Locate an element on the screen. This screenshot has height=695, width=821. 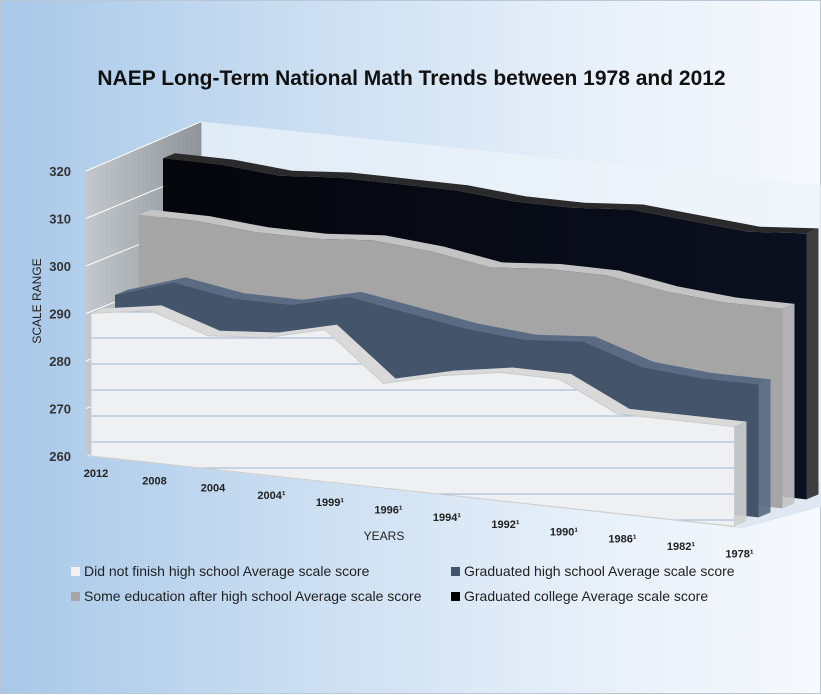
x-axis-label: YEARS is located at coordinates (384, 536).